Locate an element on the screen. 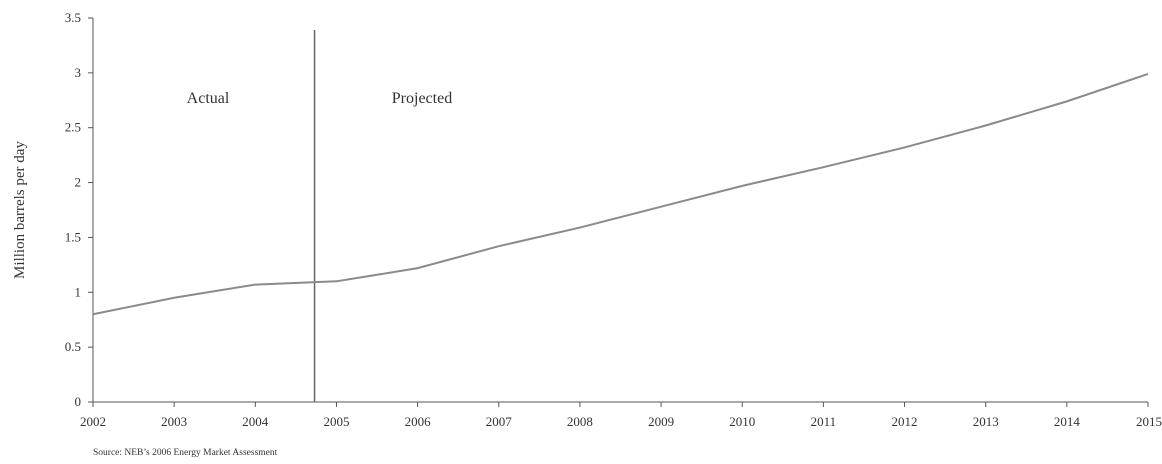 The width and height of the screenshot is (1162, 464). annotation-actual: Actual is located at coordinates (208, 98).